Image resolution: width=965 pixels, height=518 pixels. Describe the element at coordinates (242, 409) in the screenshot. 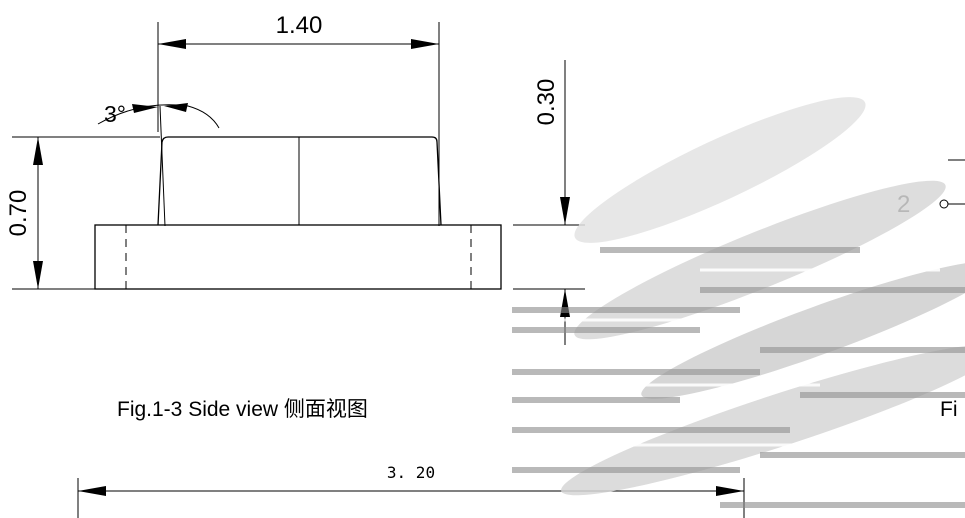

I see `figure-caption-side-view: Fig.1-3 Side view 侧面视图` at that location.